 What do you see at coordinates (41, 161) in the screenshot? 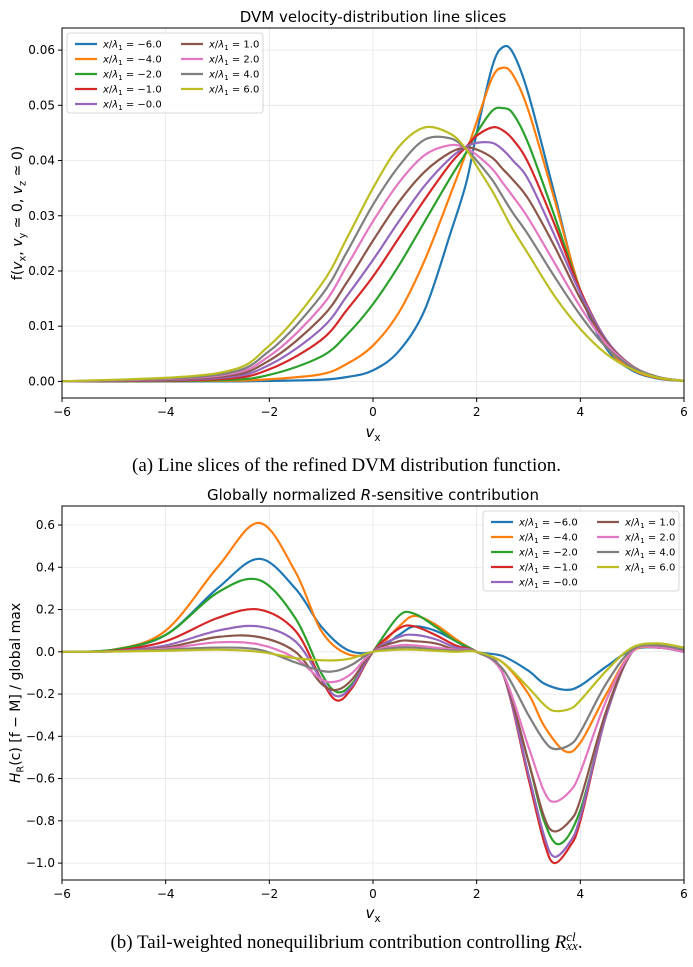
I see `y-tick-label: 0.04` at bounding box center [41, 161].